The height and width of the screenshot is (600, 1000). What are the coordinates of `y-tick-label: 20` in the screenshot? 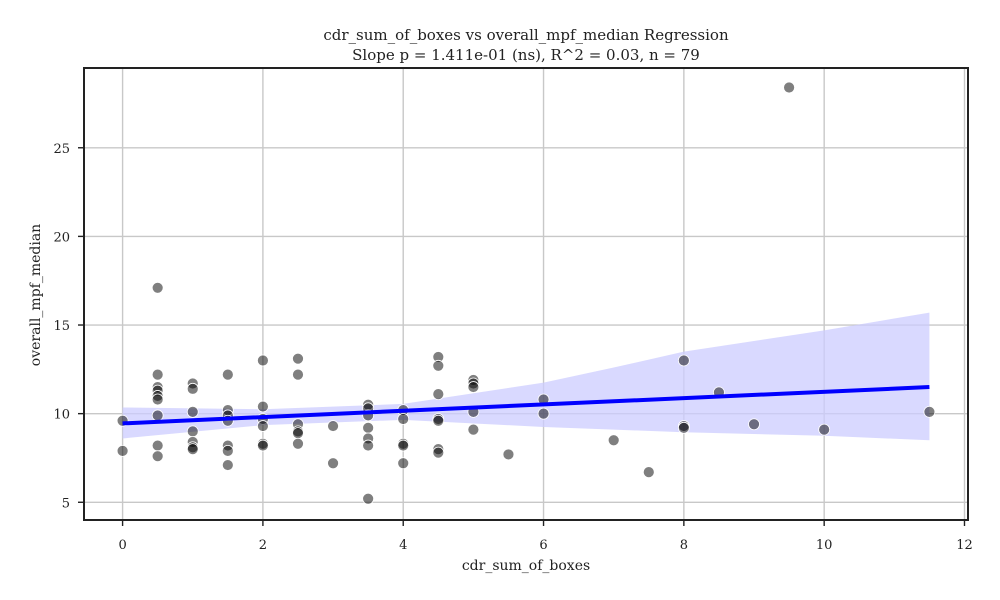 It's located at (61, 237).